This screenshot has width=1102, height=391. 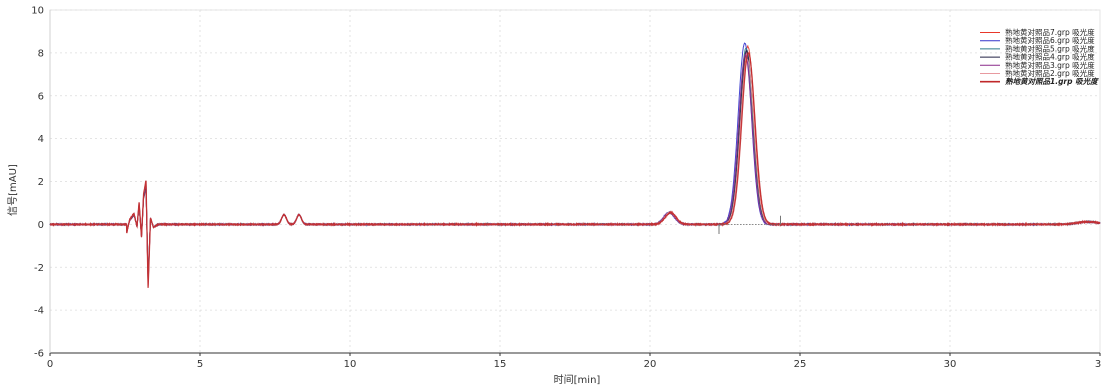 What do you see at coordinates (13, 190) in the screenshot?
I see `y-axis-title: 信号[mAU]` at bounding box center [13, 190].